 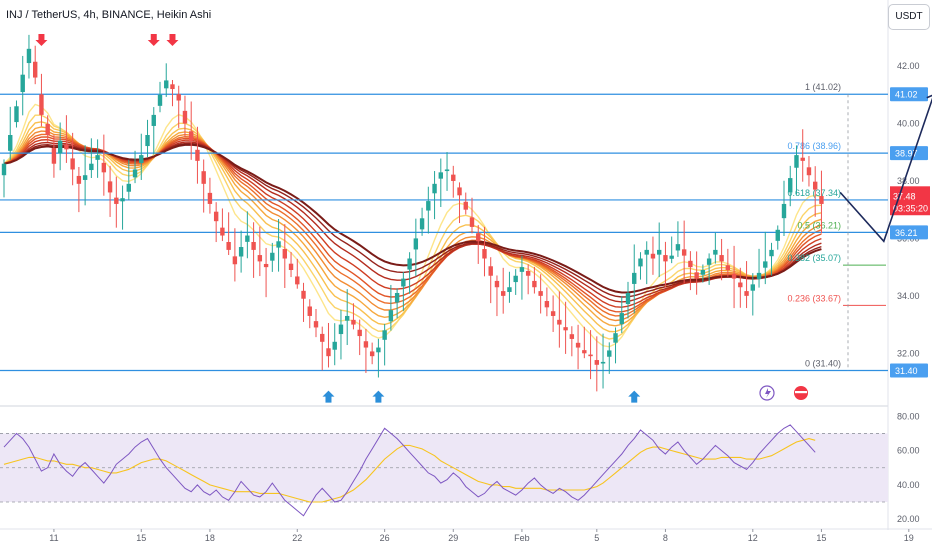 I want to click on level-price-tag, so click(x=909, y=153).